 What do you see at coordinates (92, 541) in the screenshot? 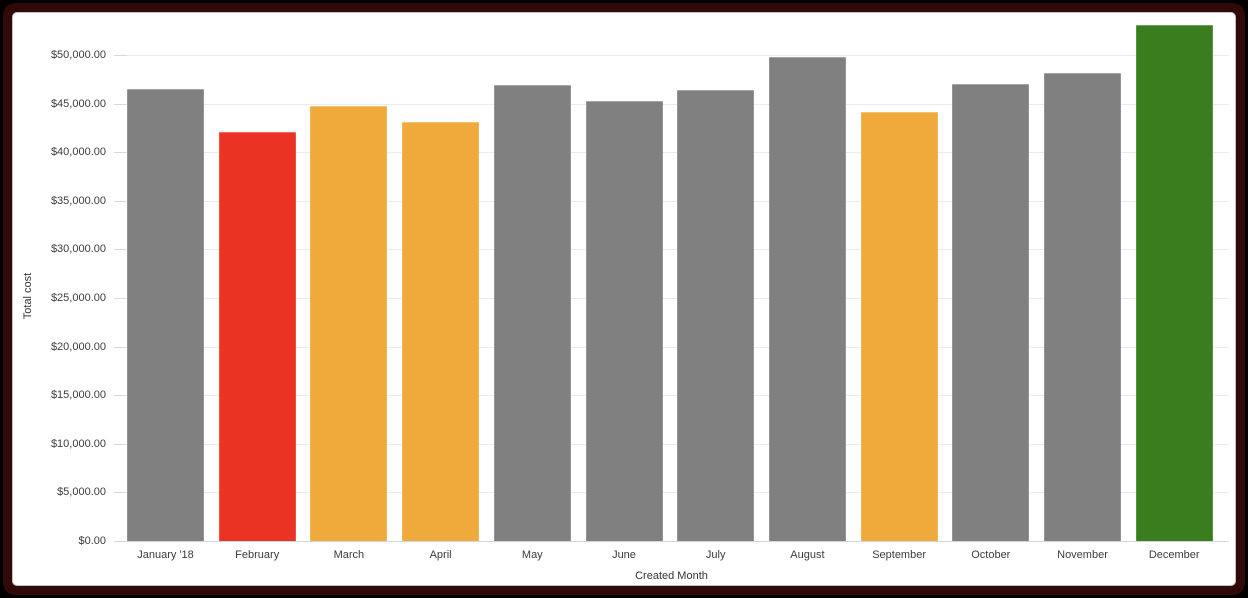
I see `y-tick-label: $0.00` at bounding box center [92, 541].